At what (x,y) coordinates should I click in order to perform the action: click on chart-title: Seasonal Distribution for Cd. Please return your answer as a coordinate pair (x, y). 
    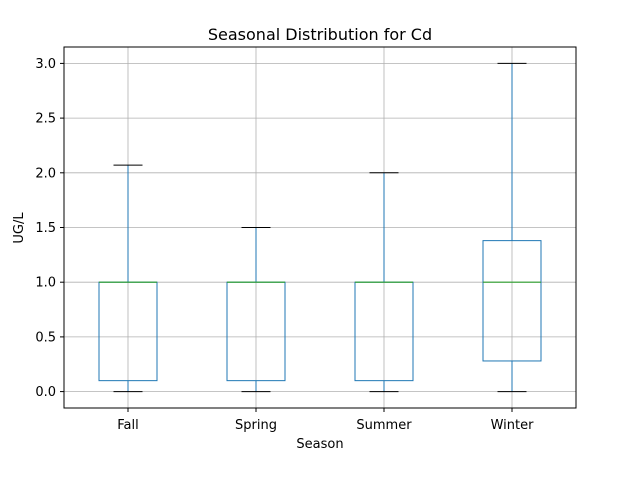
    Looking at the image, I should click on (320, 34).